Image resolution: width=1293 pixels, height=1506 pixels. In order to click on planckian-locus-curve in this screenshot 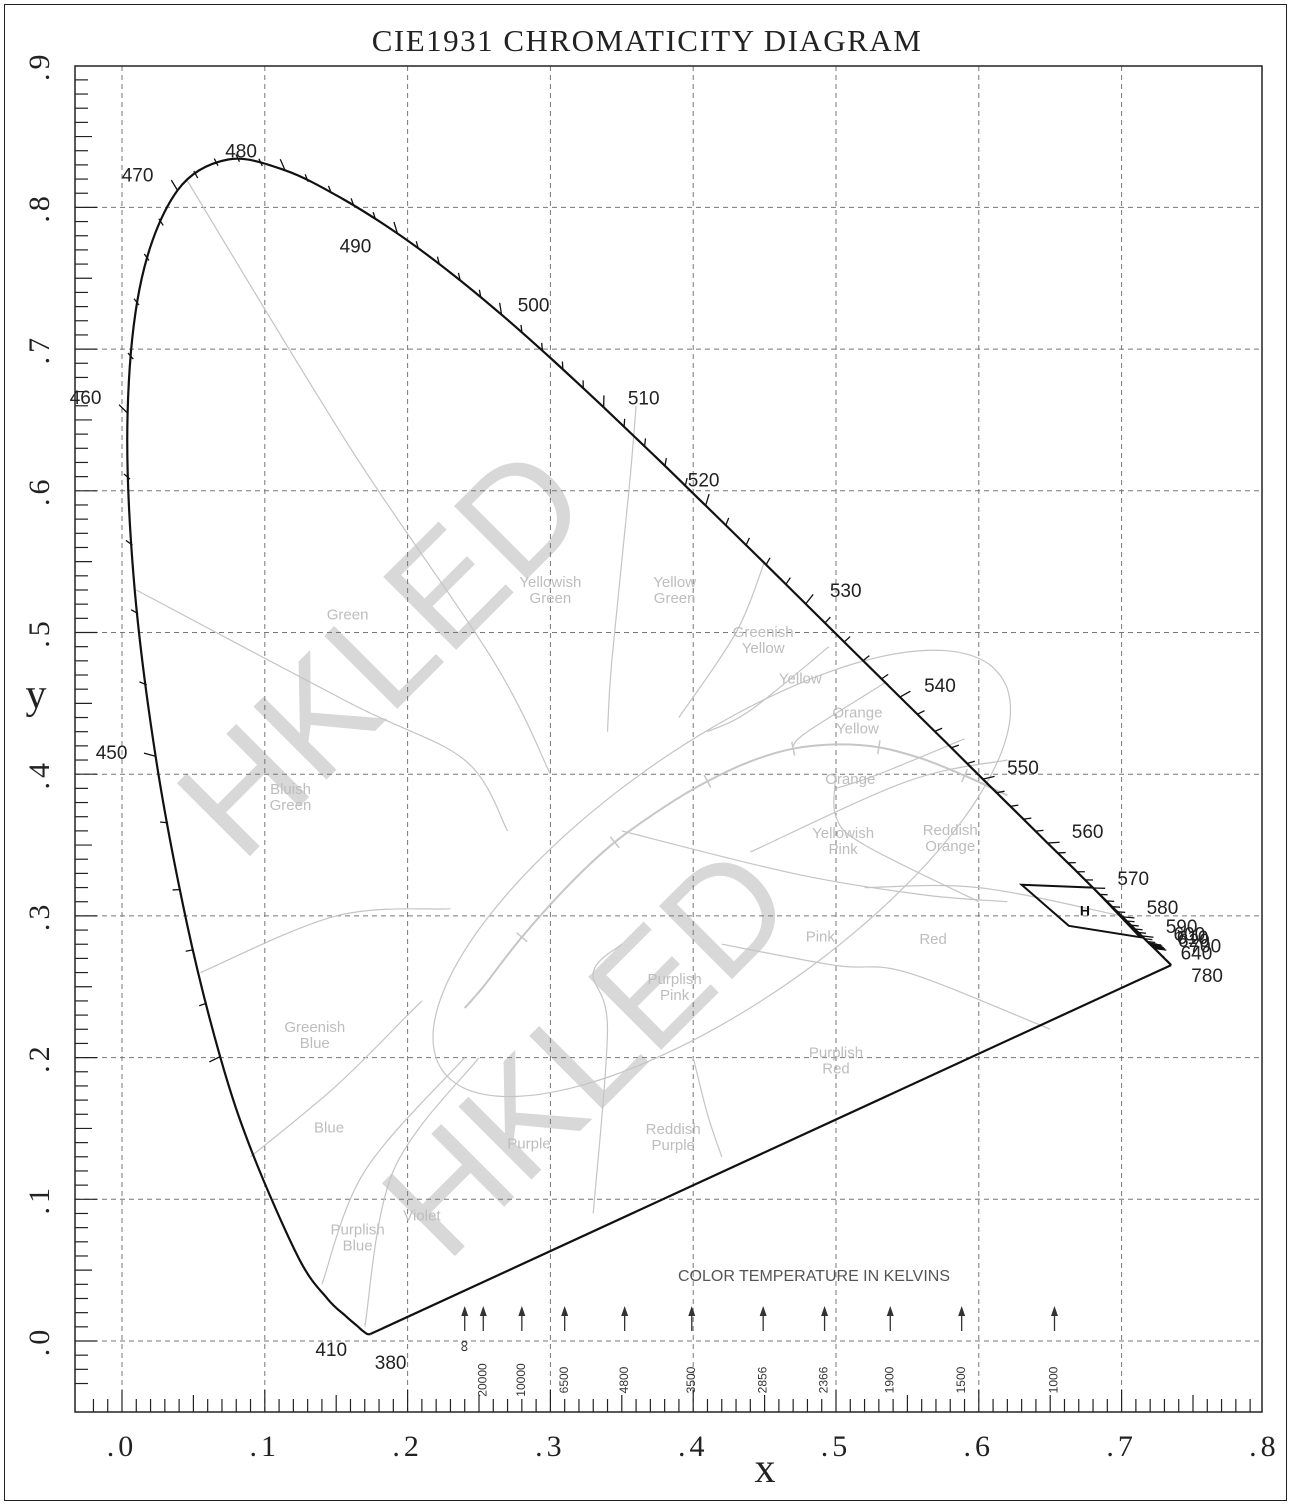, I will do `click(735, 876)`.